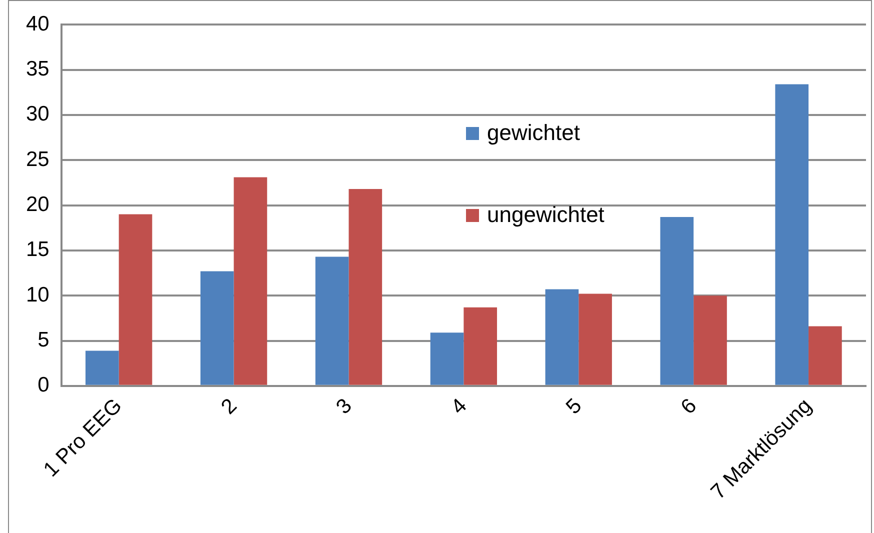 Image resolution: width=874 pixels, height=533 pixels. Describe the element at coordinates (459, 406) in the screenshot. I see `x-tick-label: 4` at that location.